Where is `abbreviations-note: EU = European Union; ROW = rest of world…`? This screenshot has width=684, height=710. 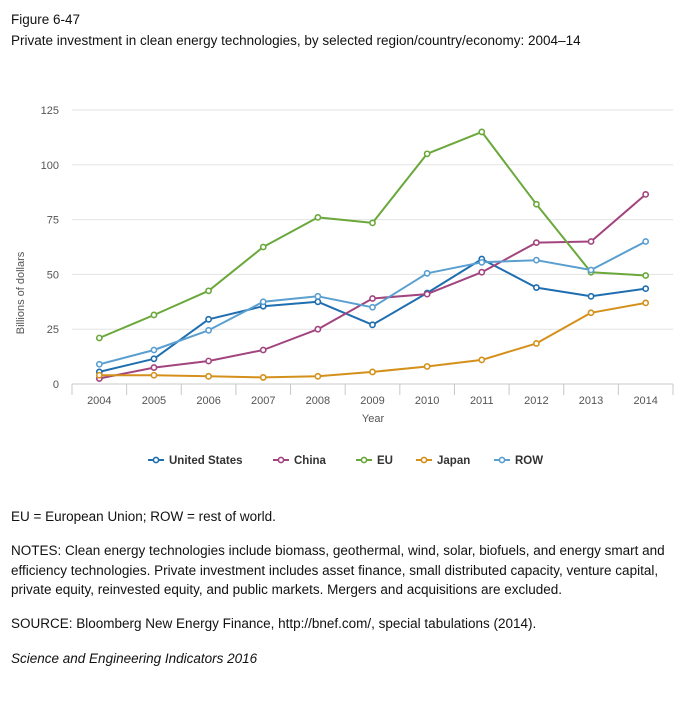
abbreviations-note: EU = European Union; ROW = rest of world… is located at coordinates (143, 516).